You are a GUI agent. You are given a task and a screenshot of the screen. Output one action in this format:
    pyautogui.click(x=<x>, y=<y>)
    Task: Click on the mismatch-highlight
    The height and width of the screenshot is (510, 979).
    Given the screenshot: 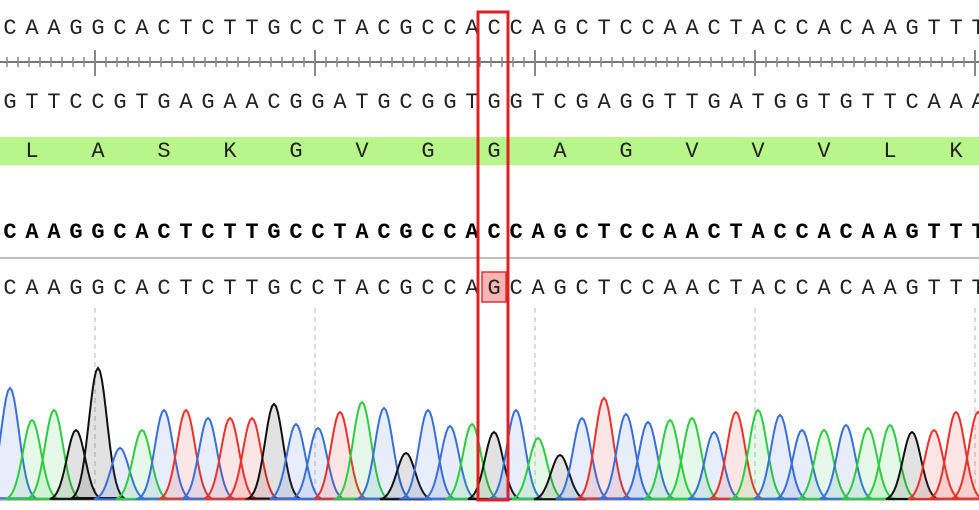 What is the action you would take?
    pyautogui.click(x=494, y=287)
    